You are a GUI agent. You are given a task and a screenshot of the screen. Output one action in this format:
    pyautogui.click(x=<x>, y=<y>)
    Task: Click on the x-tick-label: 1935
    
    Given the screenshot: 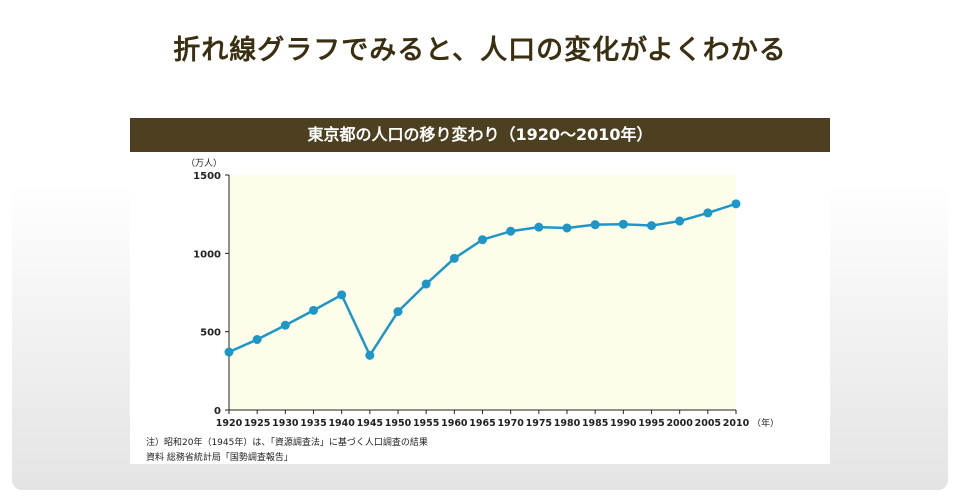 What is the action you would take?
    pyautogui.click(x=313, y=423)
    